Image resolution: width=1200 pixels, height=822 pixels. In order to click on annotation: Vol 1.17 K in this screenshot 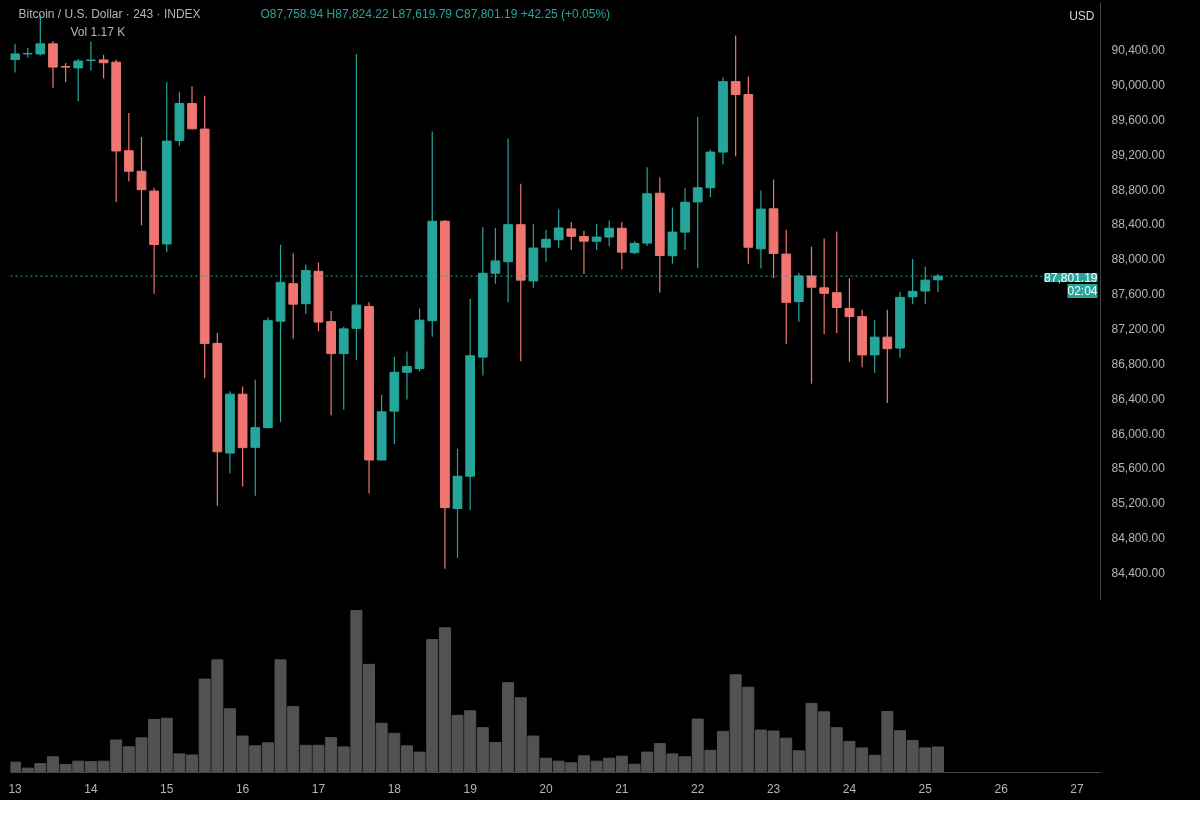, I will do `click(98, 31)`.